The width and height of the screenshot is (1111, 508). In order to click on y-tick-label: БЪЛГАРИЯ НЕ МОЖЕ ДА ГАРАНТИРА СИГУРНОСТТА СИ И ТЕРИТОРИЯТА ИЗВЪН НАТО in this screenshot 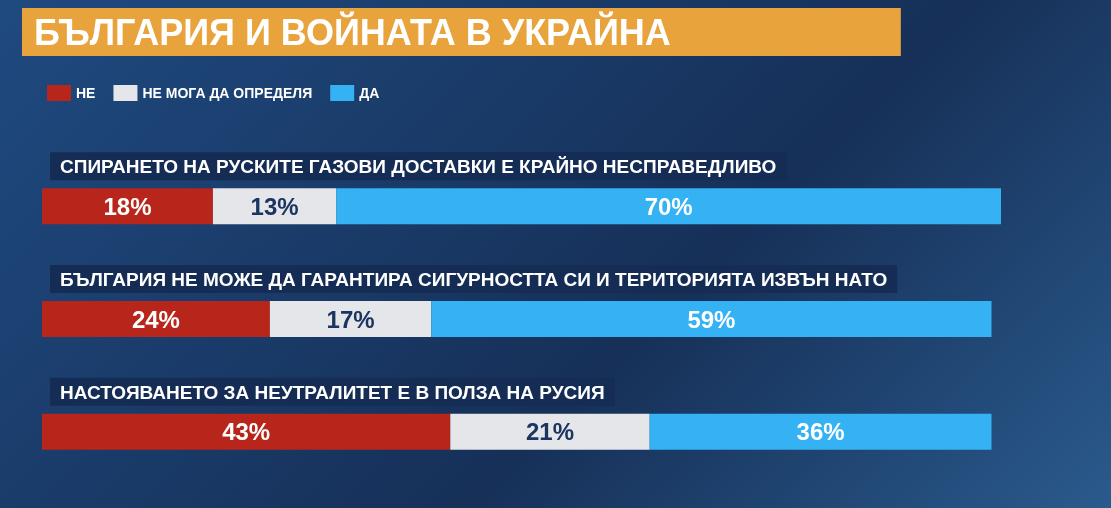, I will do `click(474, 279)`.